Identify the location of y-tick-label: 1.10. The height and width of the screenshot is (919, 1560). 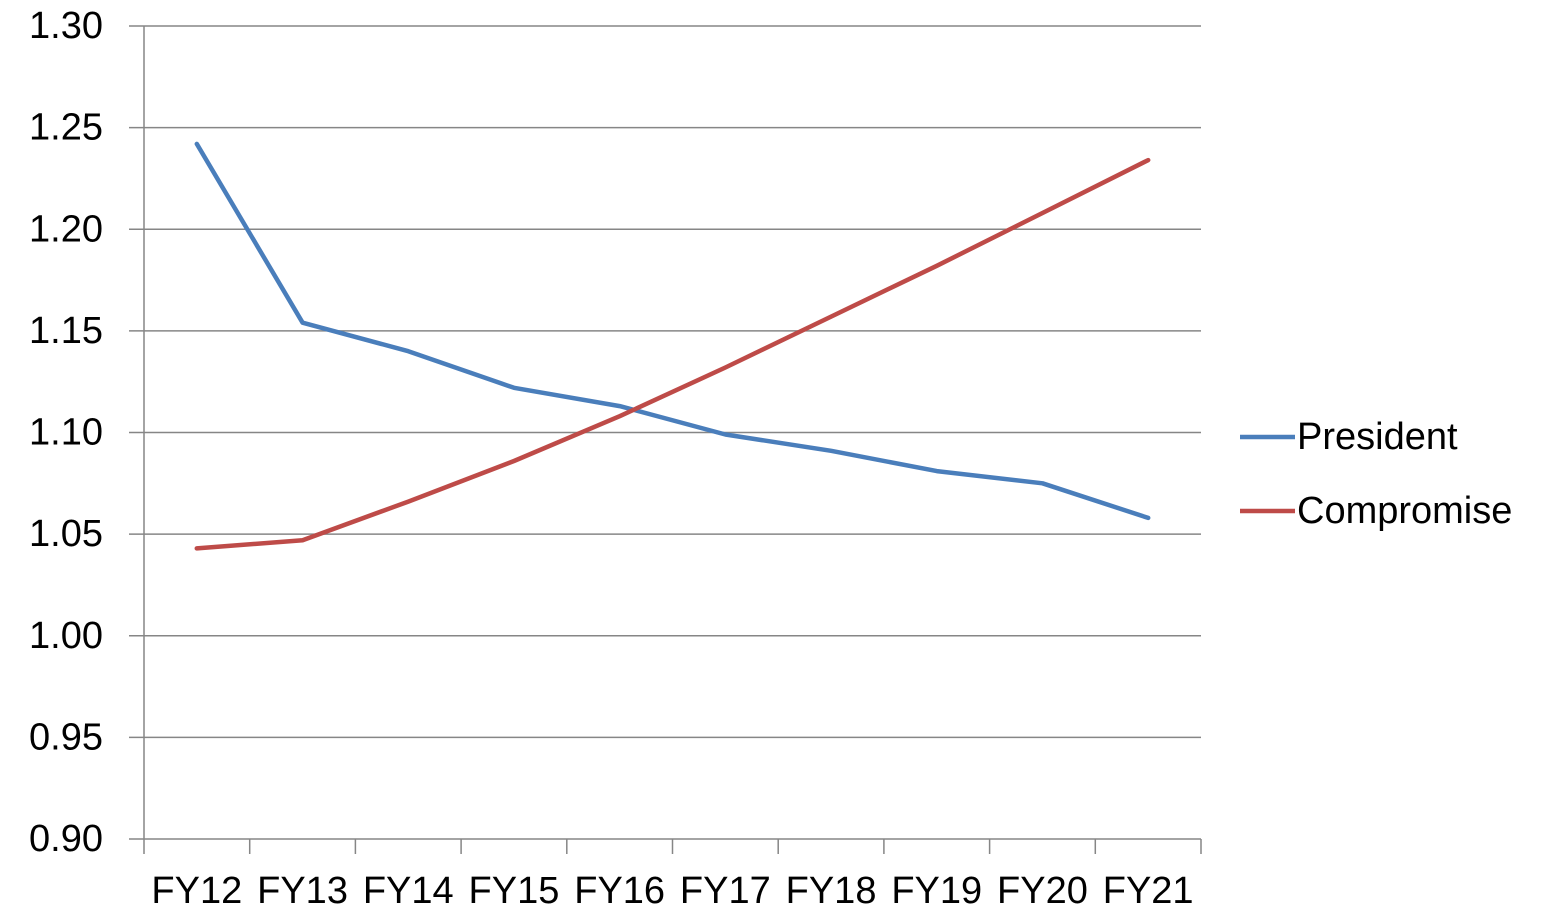
(66, 433).